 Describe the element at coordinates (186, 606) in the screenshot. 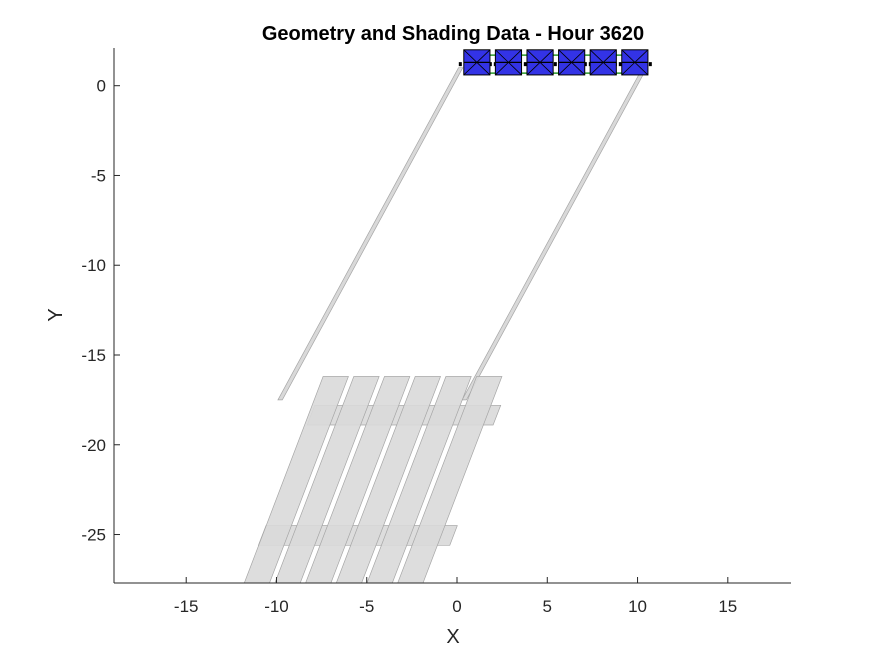

I see `x-tick-label-1: -15` at that location.